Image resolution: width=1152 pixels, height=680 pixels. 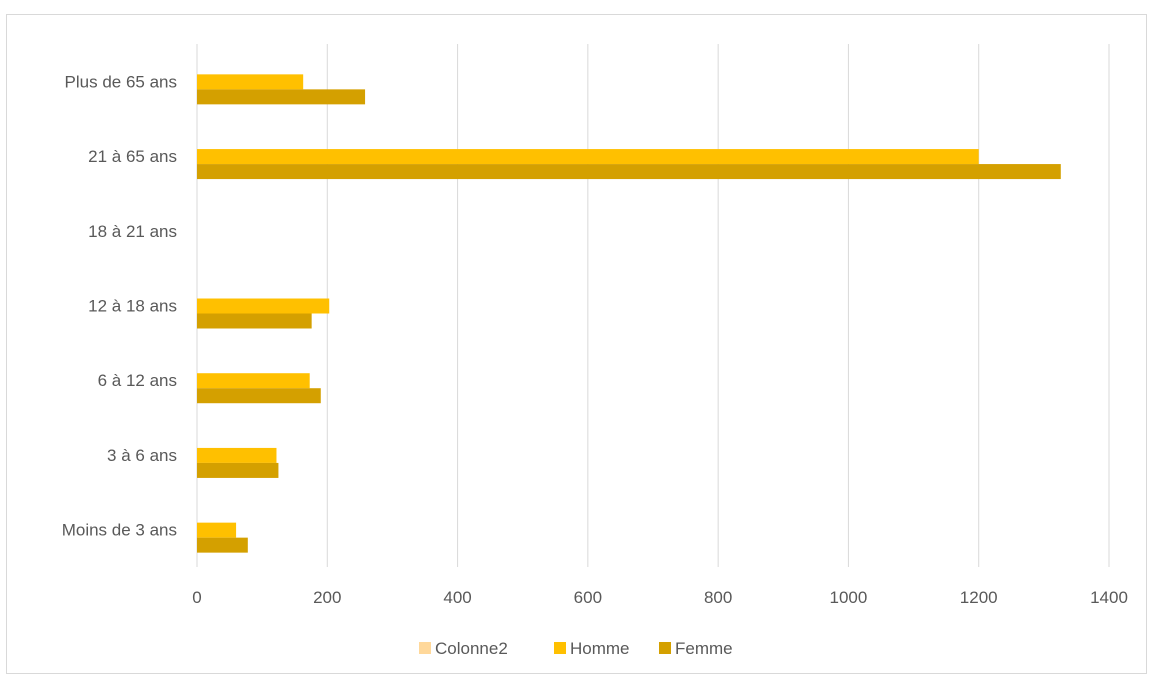 I want to click on x-tick-label-1200: 1200, so click(x=979, y=597).